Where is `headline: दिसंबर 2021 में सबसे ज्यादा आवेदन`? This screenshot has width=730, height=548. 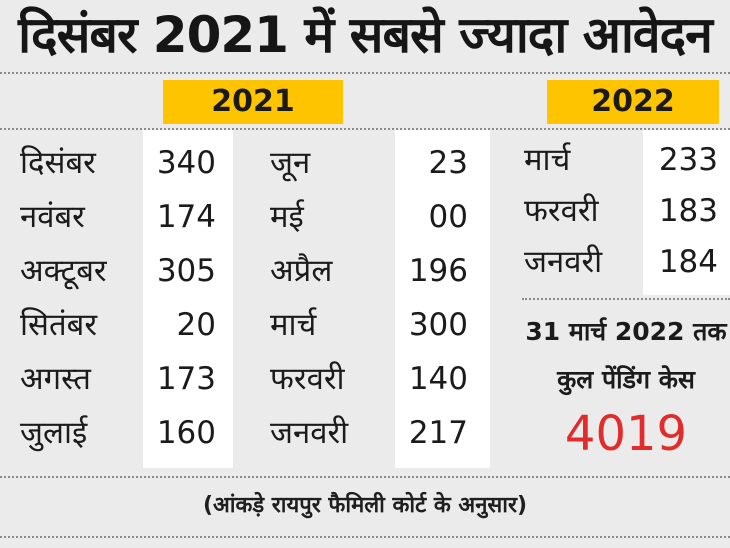 headline: दिसंबर 2021 में सबसे ज्यादा आवेदन is located at coordinates (365, 35).